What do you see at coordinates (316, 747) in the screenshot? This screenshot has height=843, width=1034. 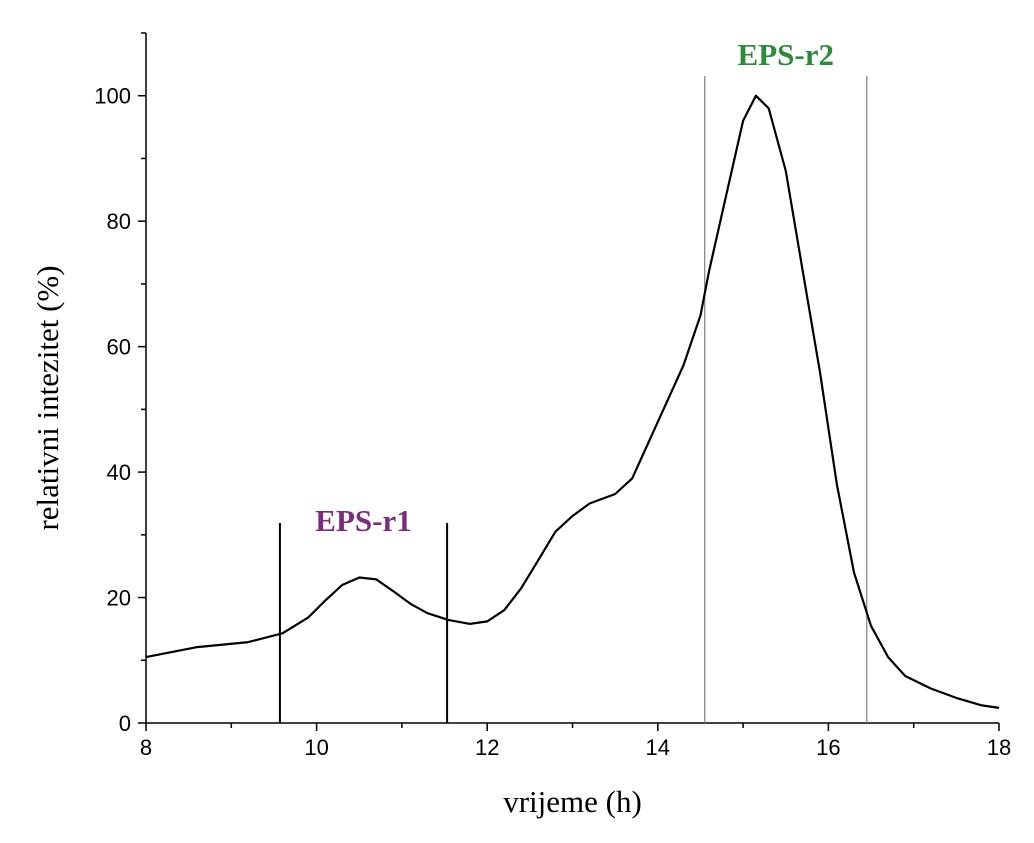 I see `x-tick-label: 10` at bounding box center [316, 747].